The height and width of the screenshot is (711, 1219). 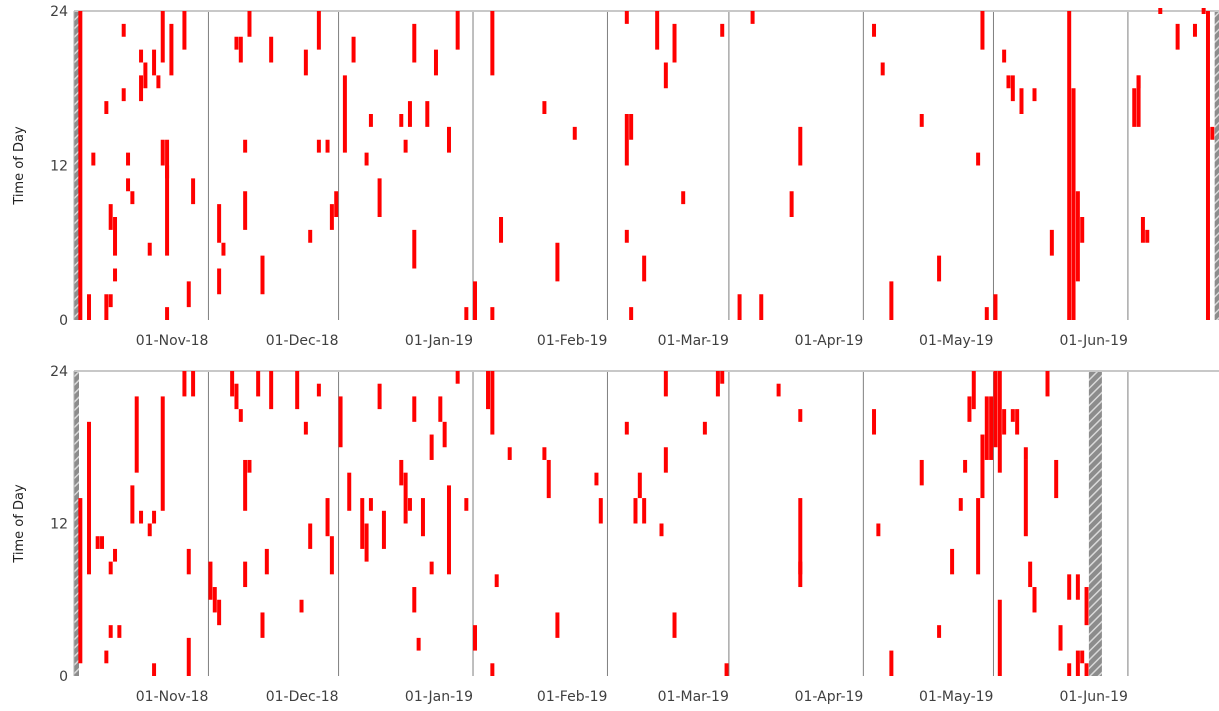 I want to click on y-axis-title: Time of Day, so click(x=19, y=524).